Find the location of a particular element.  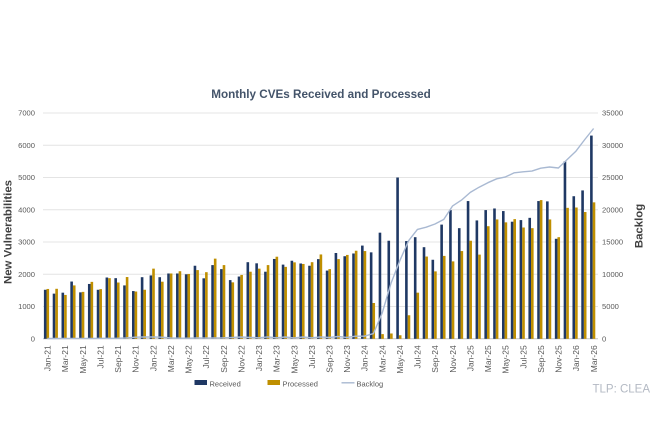

svg-text: Sep-25 is located at coordinates (541, 359).